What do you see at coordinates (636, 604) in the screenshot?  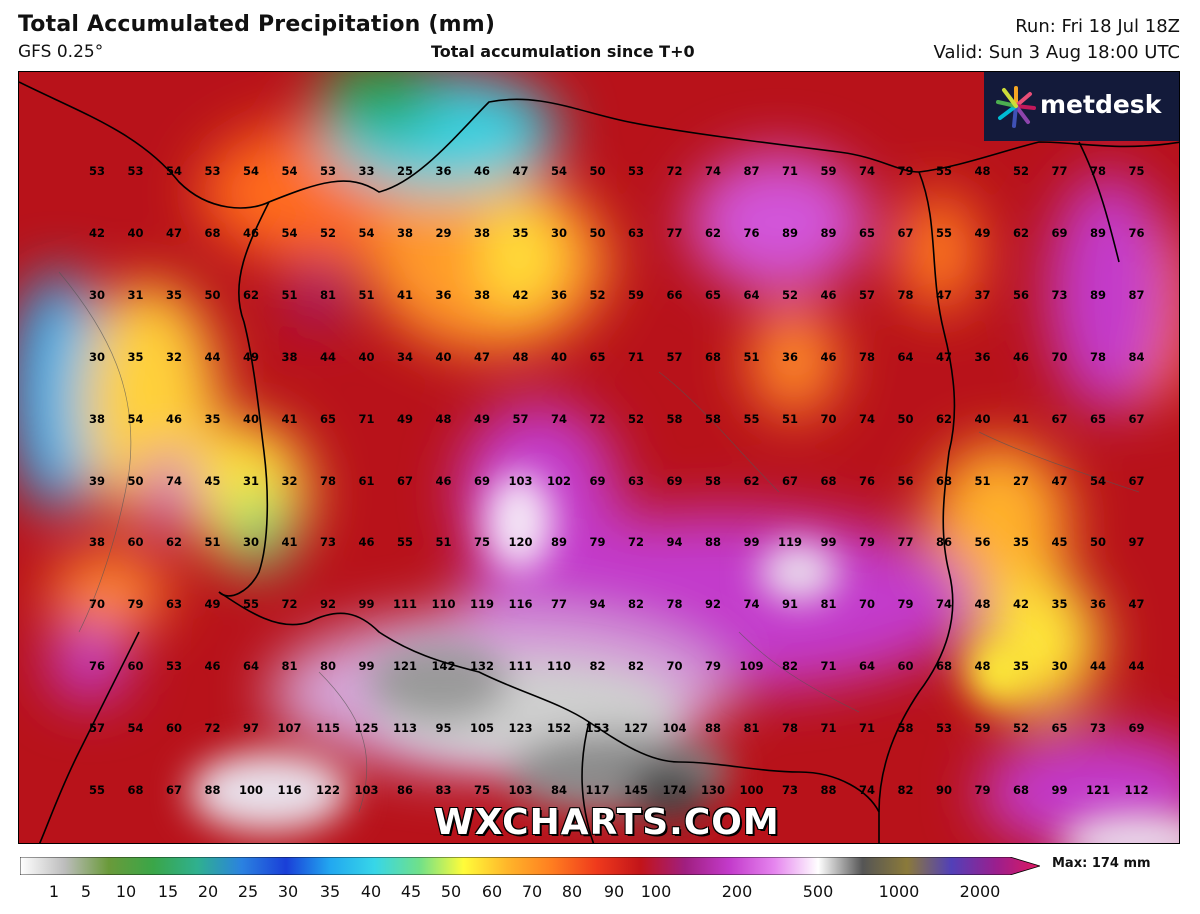 I see `grid-value: 82` at bounding box center [636, 604].